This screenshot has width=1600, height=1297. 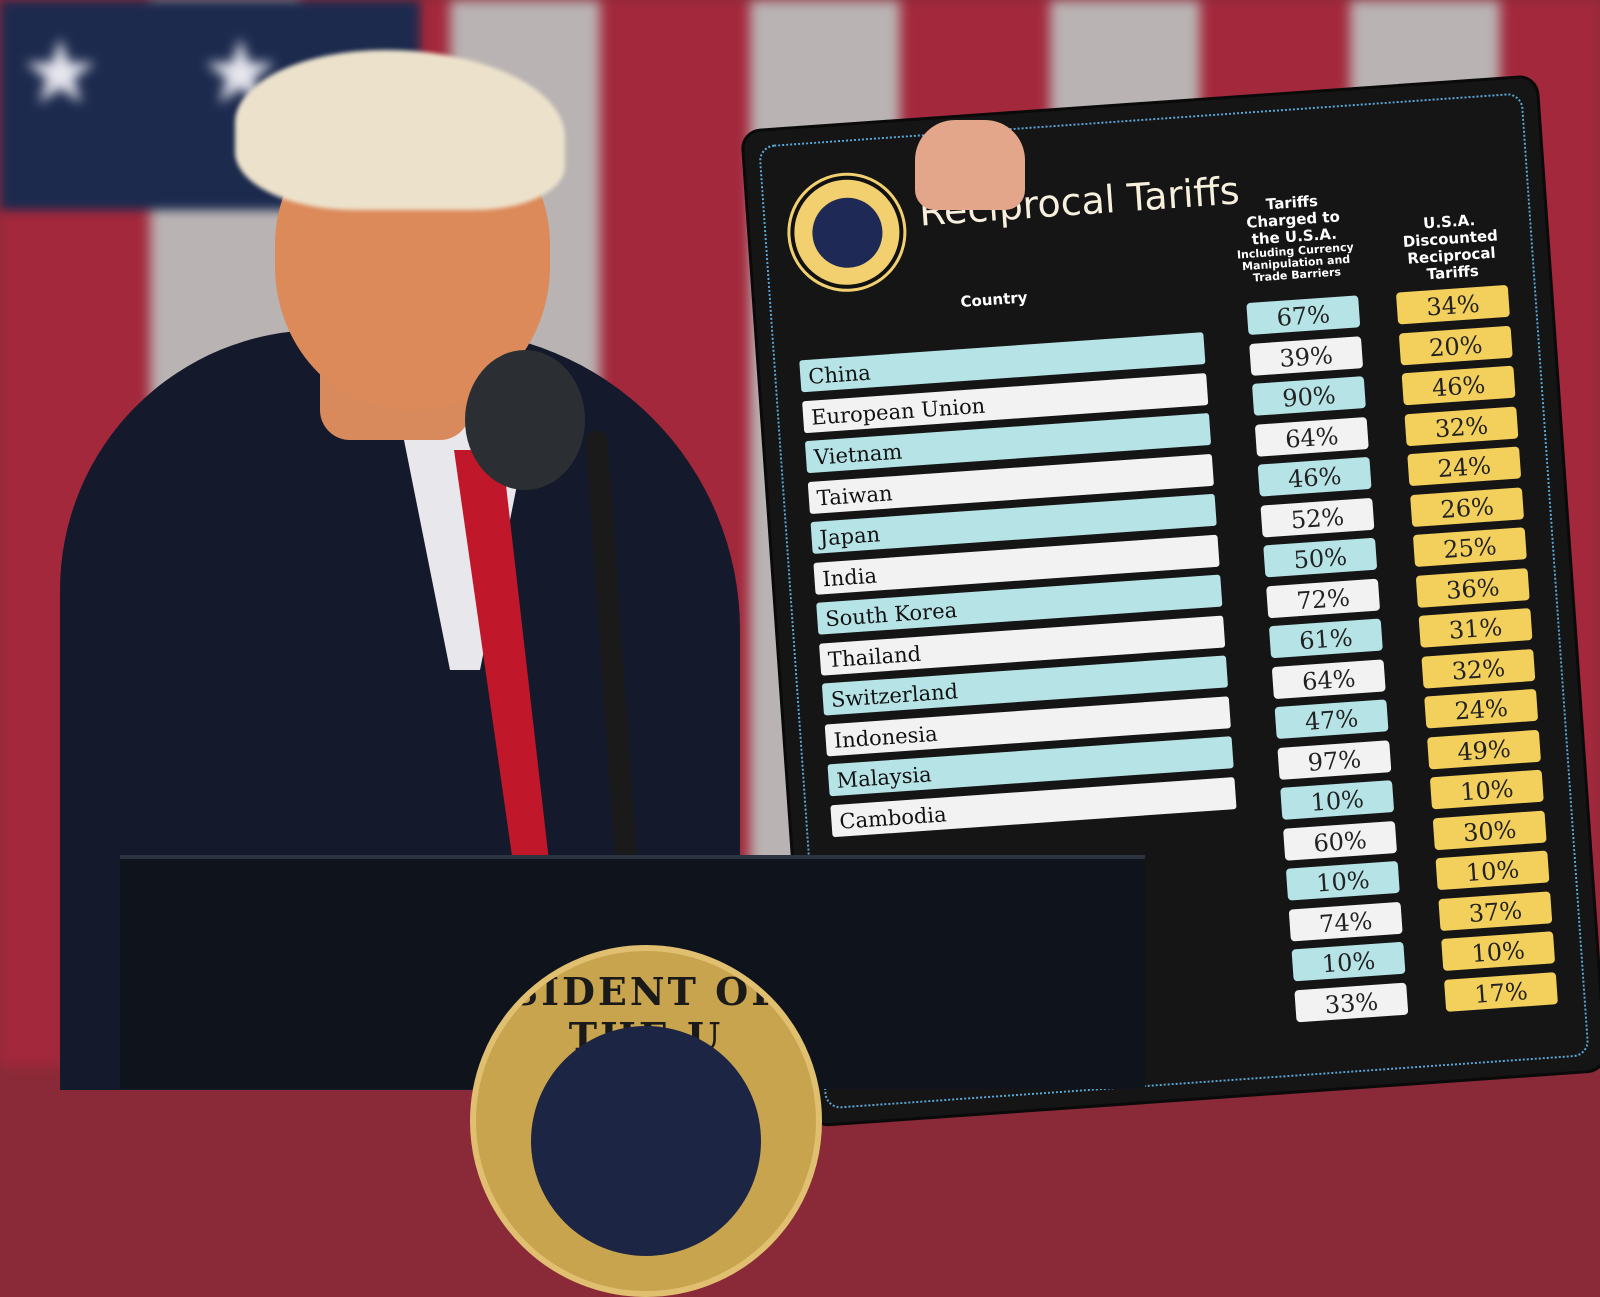 What do you see at coordinates (60, 72) in the screenshot?
I see `star-icon: ★` at bounding box center [60, 72].